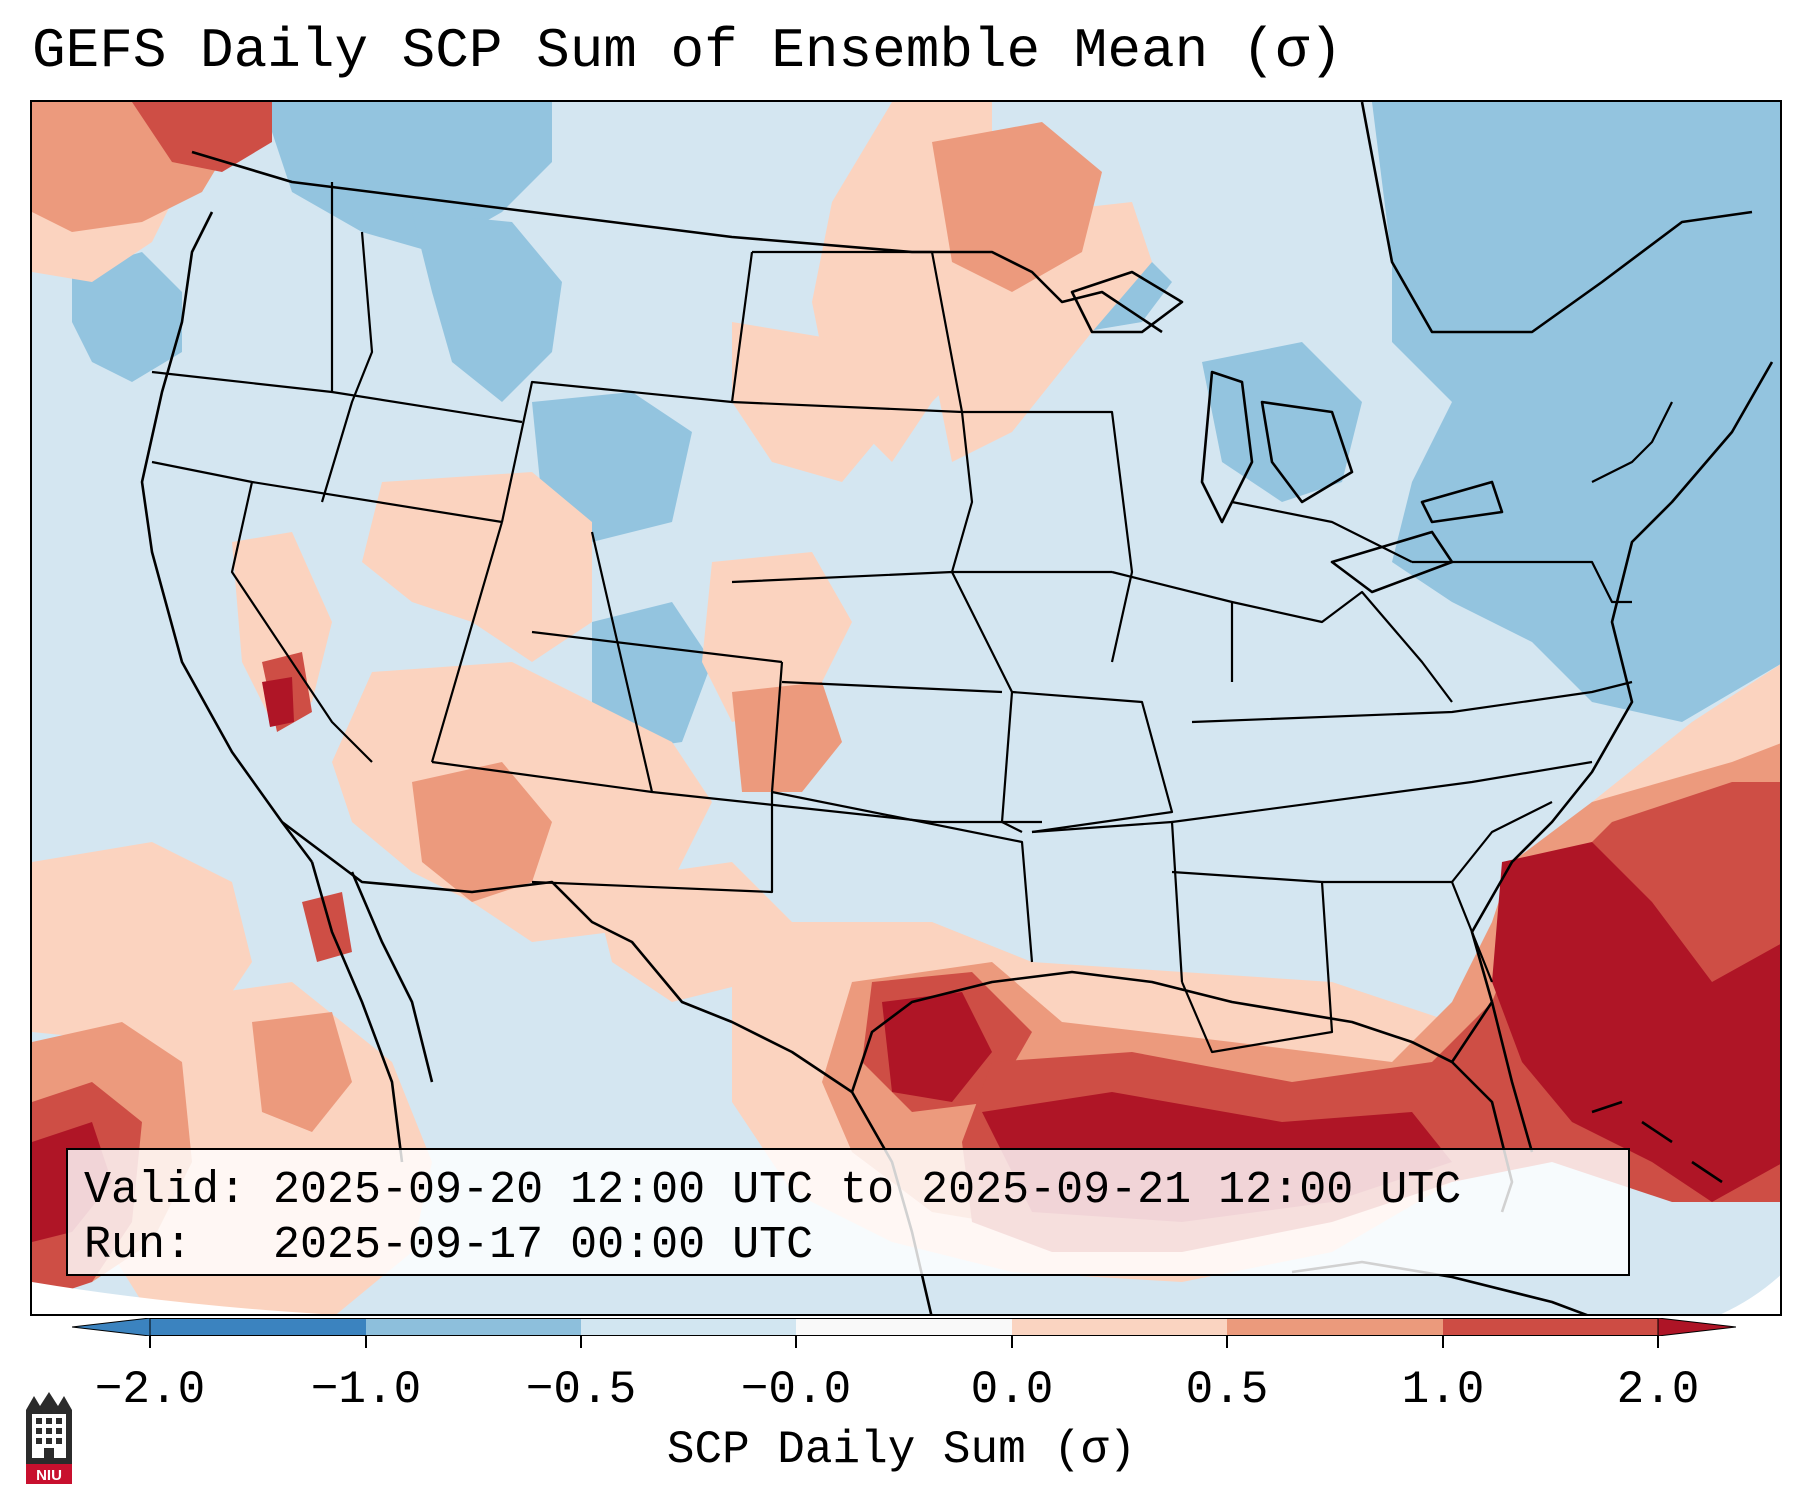 The height and width of the screenshot is (1506, 1803). I want to click on tn-nc-line, so click(1382, 792).